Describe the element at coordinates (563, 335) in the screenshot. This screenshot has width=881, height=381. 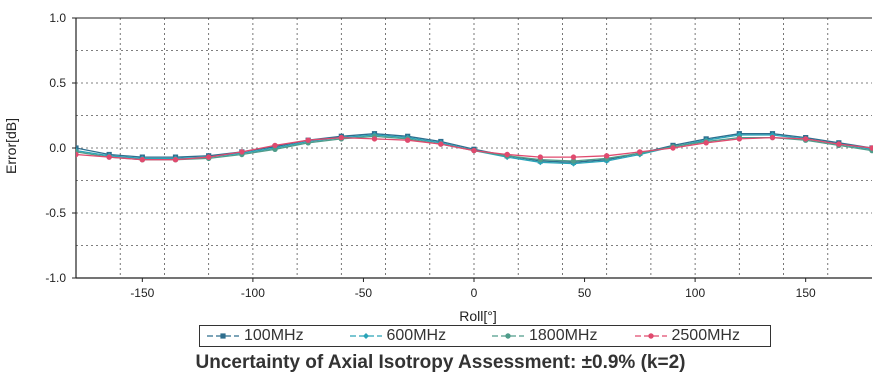
I see `legend-label: 1800MHz` at that location.